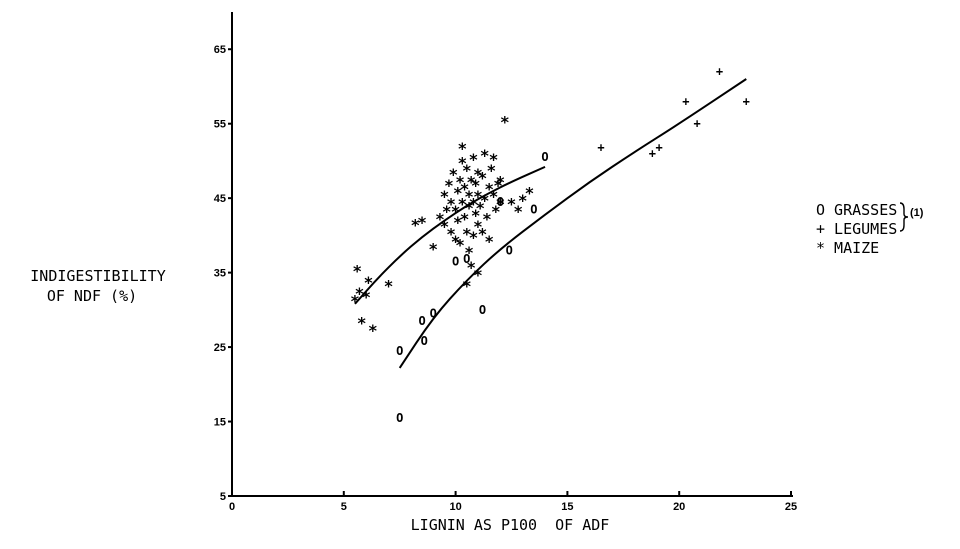 The image size is (960, 549). What do you see at coordinates (494, 159) in the screenshot?
I see `maize-point-57: *` at bounding box center [494, 159].